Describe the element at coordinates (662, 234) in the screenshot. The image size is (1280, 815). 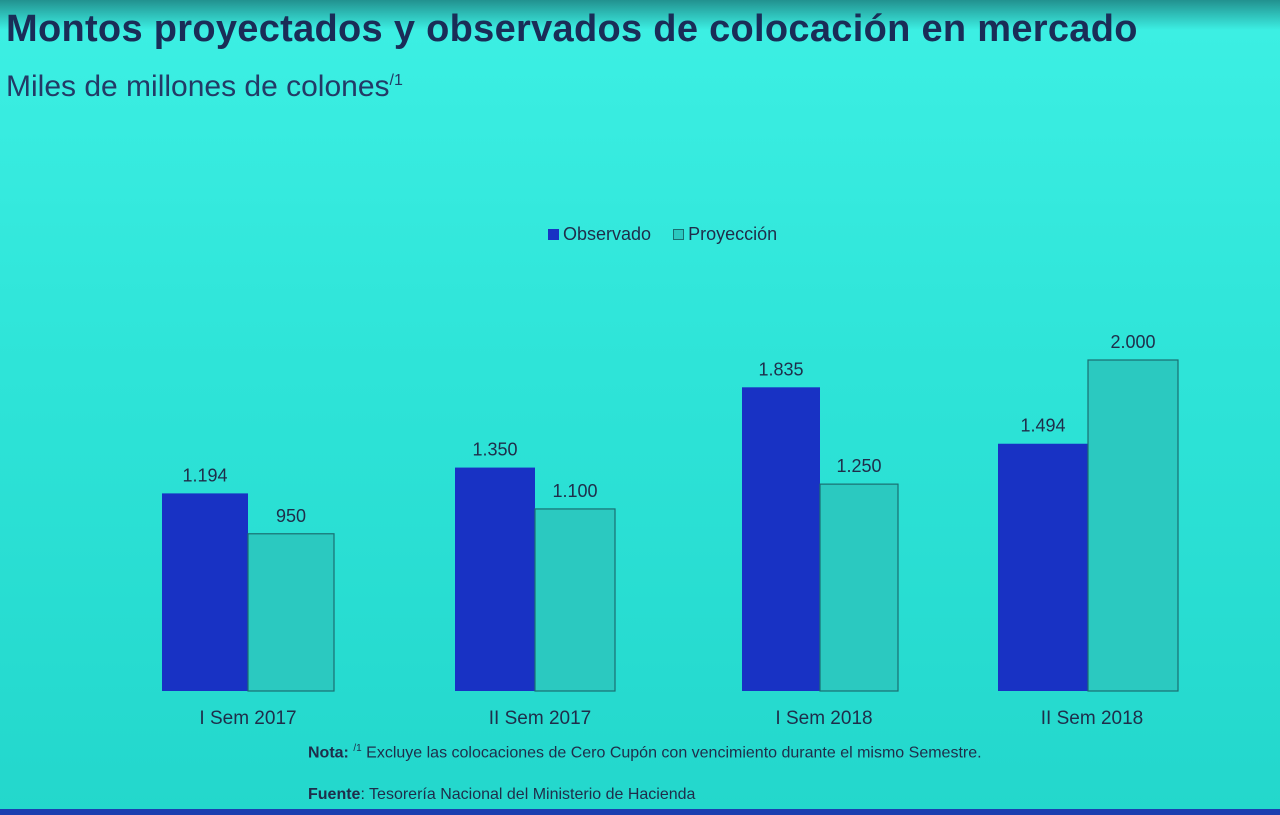
I see `chart-legend: Observado Proyección` at that location.